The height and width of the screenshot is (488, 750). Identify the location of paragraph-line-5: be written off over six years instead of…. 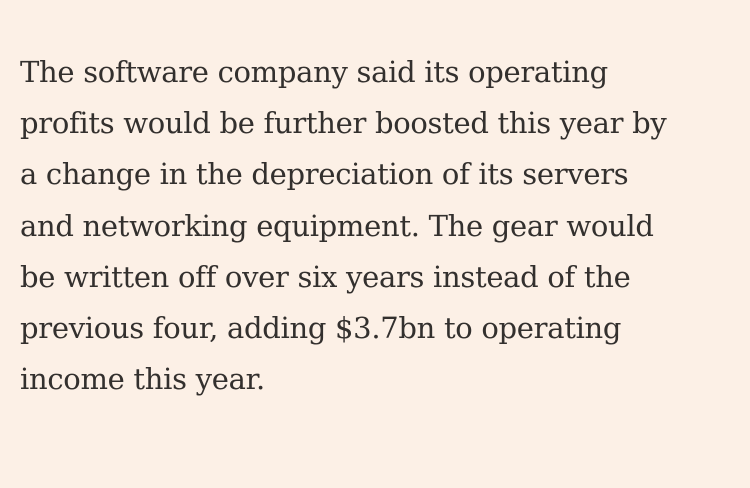
(325, 276).